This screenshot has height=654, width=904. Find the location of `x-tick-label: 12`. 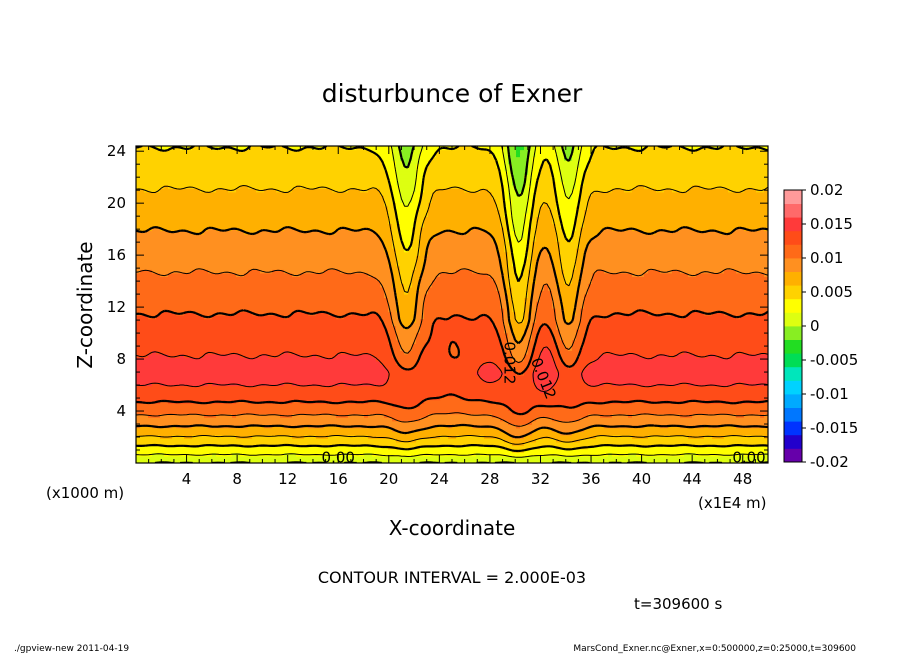

x-tick-label: 12 is located at coordinates (287, 479).